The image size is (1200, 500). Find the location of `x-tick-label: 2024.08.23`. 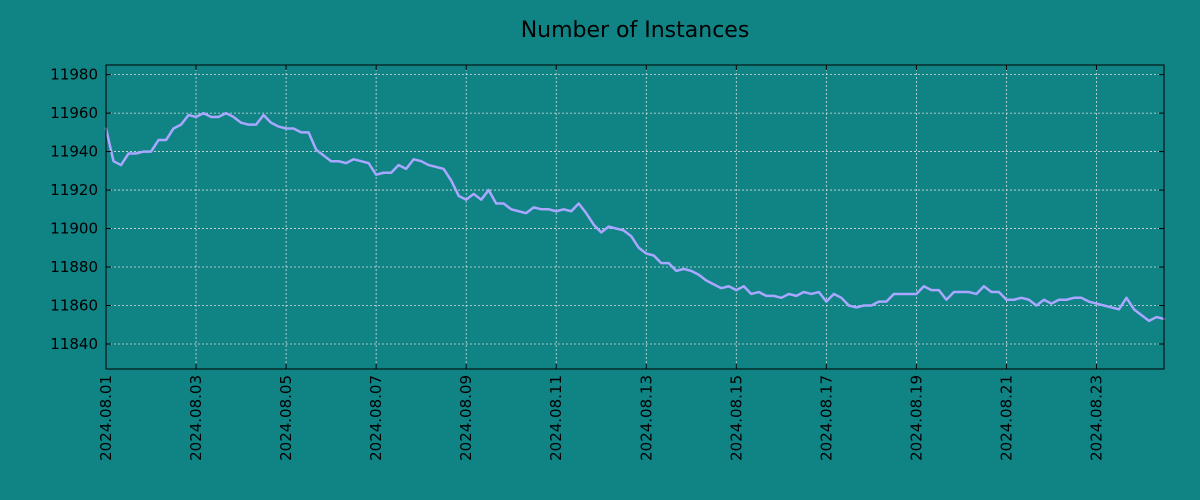

x-tick-label: 2024.08.23 is located at coordinates (1096, 418).